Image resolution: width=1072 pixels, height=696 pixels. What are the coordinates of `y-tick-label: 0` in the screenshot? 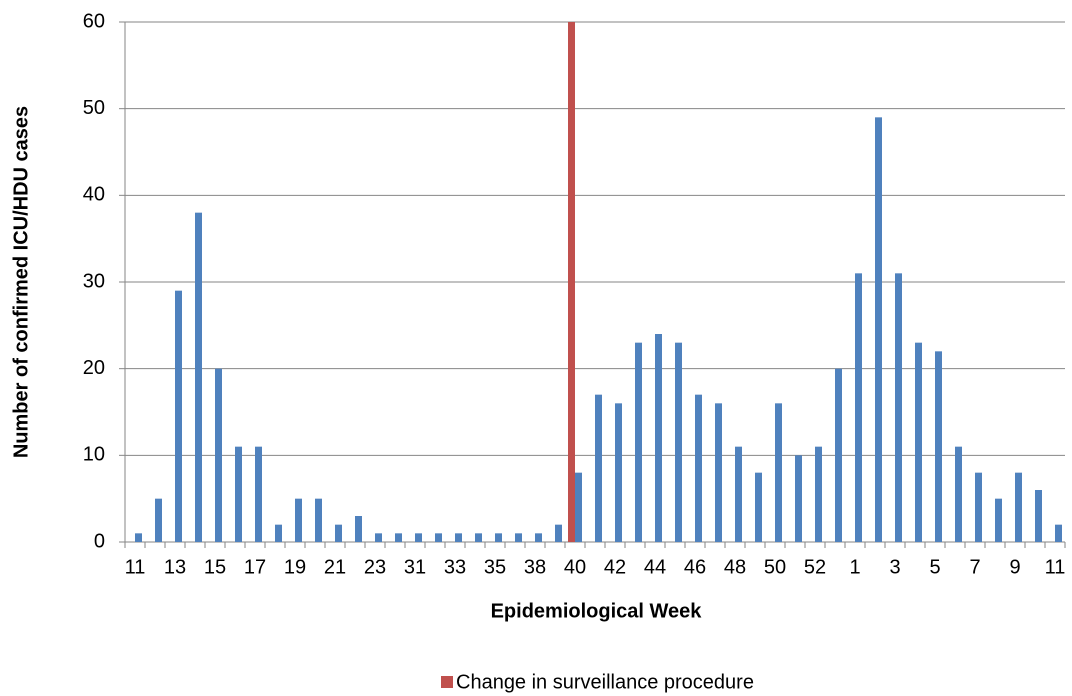 It's located at (99, 541).